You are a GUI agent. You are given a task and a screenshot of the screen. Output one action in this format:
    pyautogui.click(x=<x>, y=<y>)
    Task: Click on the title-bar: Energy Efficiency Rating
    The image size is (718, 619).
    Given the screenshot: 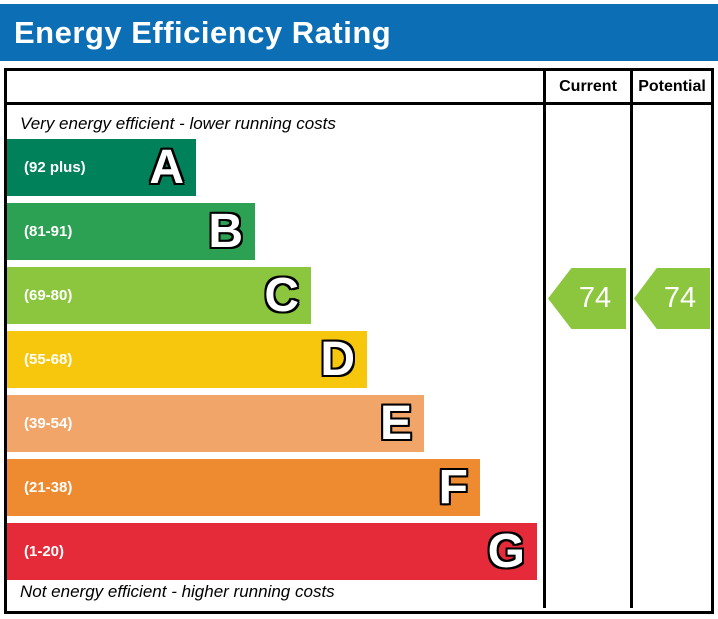 What is the action you would take?
    pyautogui.click(x=359, y=32)
    